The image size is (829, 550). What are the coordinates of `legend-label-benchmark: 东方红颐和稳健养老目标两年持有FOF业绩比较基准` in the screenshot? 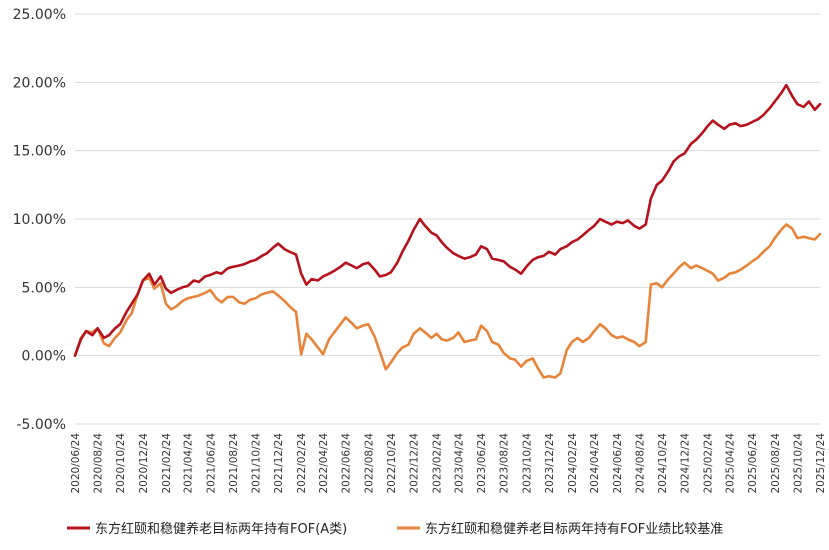 It's located at (574, 529).